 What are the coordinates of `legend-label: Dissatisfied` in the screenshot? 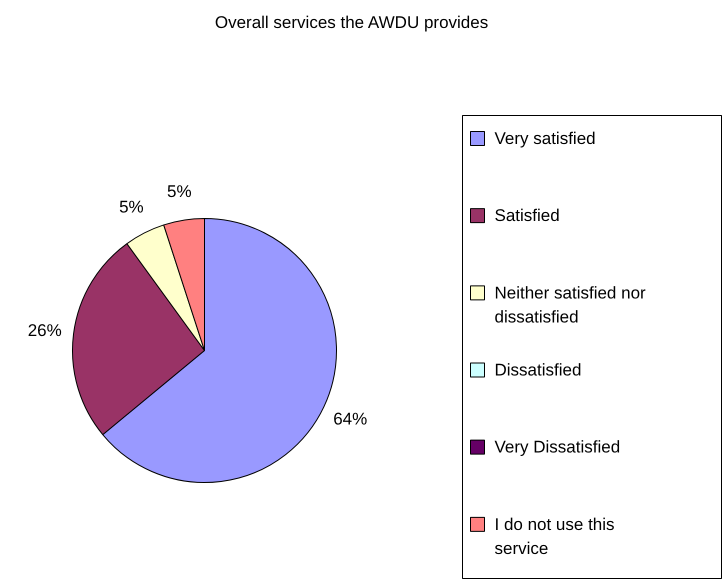 It's located at (538, 370).